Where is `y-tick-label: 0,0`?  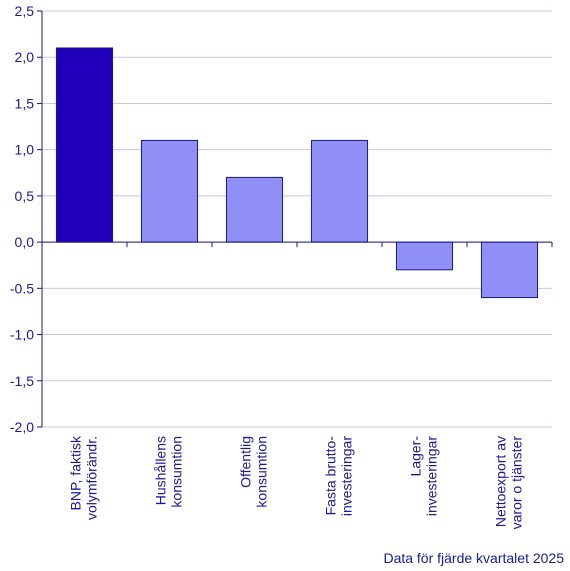 y-tick-label: 0,0 is located at coordinates (25, 242).